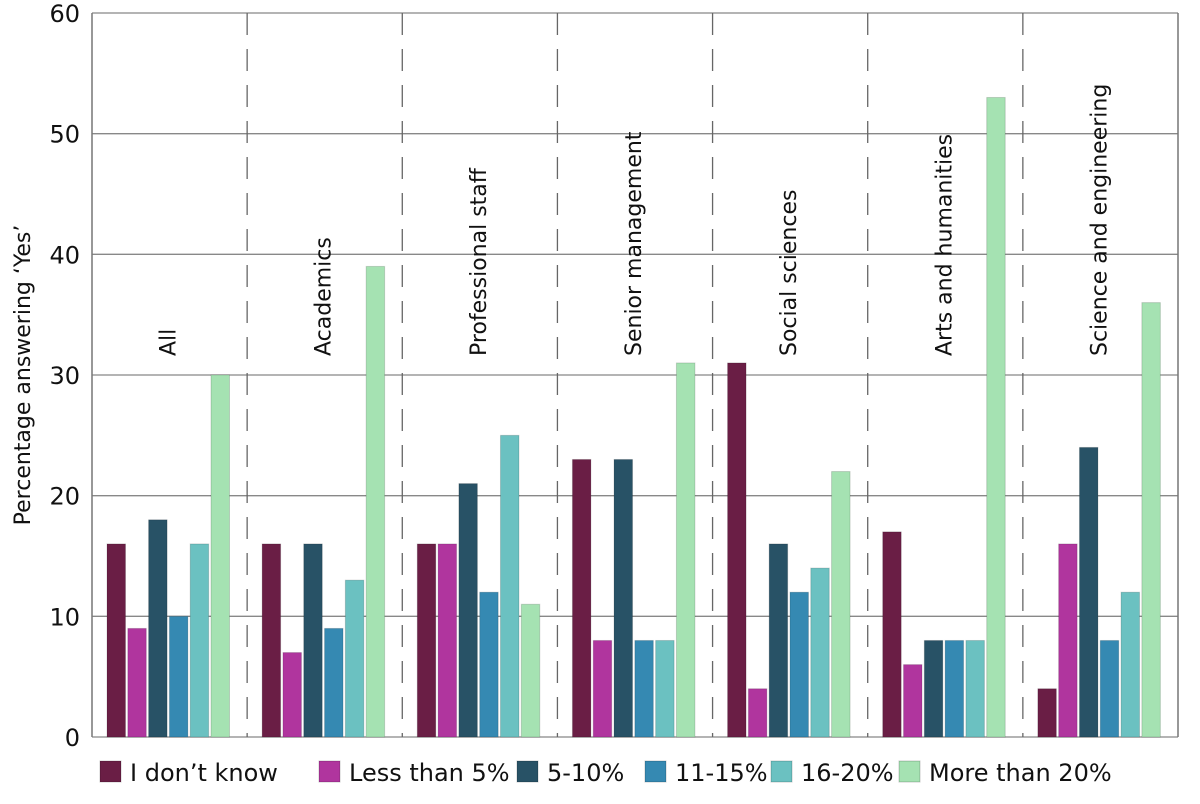 The image size is (1200, 804). Describe the element at coordinates (634, 243) in the screenshot. I see `category-label: Senior management` at that location.